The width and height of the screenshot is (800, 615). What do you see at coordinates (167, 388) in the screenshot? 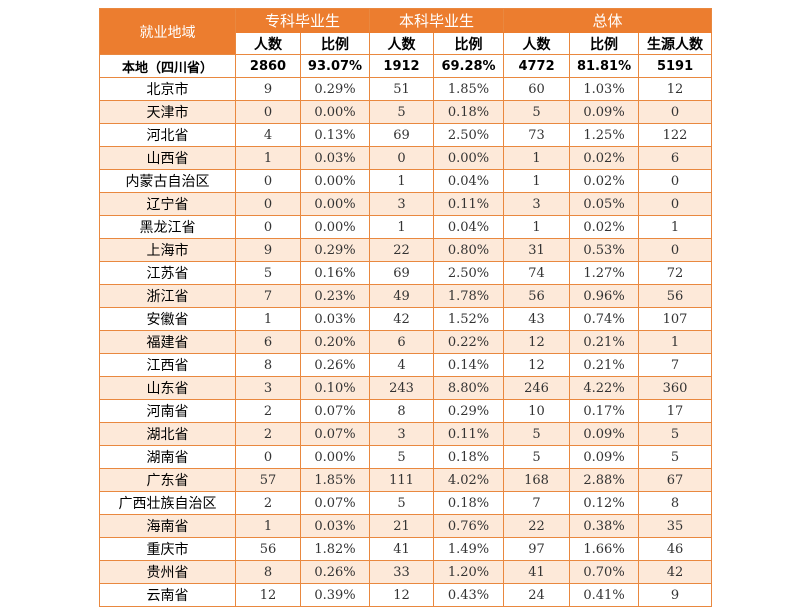
I see `region-cell: 山东省` at bounding box center [167, 388].